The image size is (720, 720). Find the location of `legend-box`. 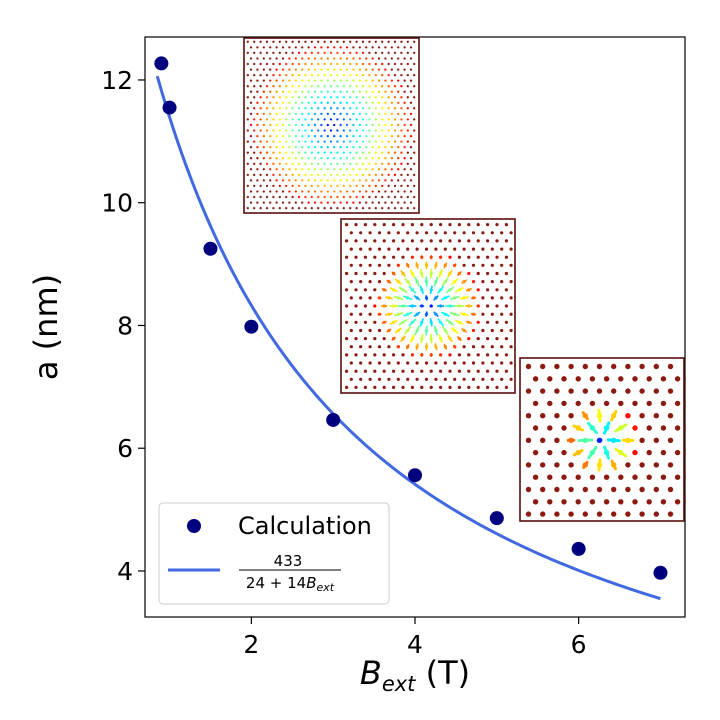

legend-box is located at coordinates (274, 553).